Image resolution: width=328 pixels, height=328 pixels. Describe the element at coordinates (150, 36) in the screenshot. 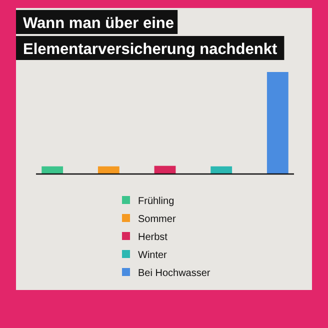

I see `chart-title: Wann man über eine Elementarversicherung nachdenkt` at that location.